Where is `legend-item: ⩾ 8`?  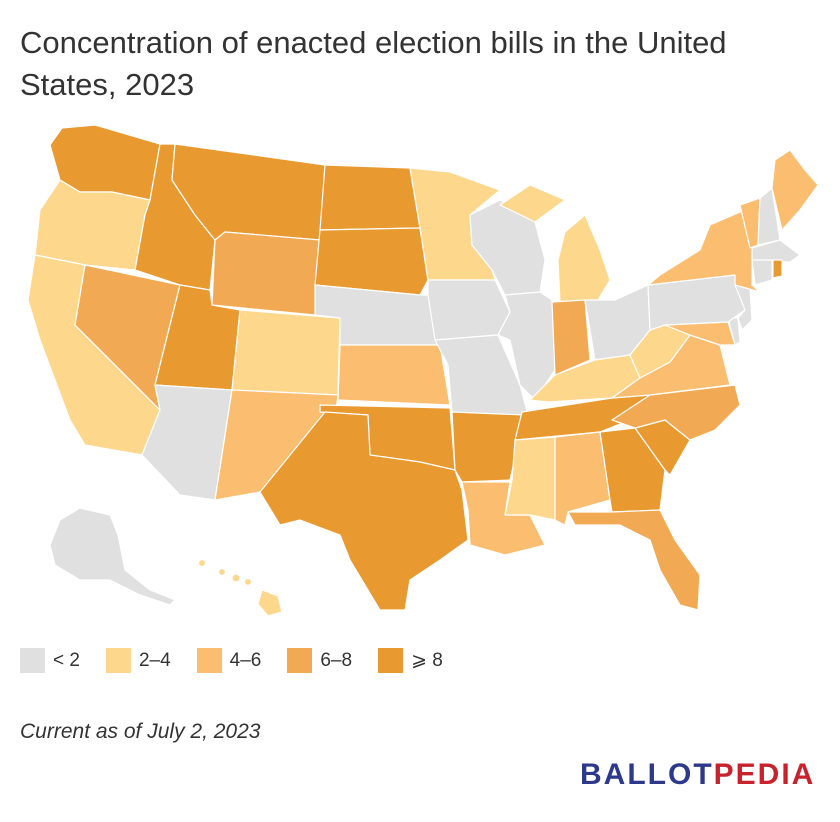
legend-item: ⩾ 8 is located at coordinates (410, 660).